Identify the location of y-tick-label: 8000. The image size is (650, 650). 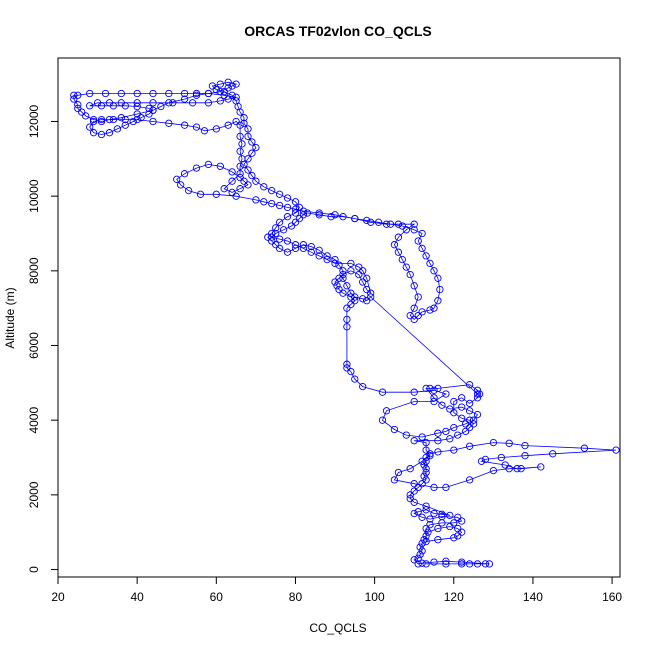
(34, 270).